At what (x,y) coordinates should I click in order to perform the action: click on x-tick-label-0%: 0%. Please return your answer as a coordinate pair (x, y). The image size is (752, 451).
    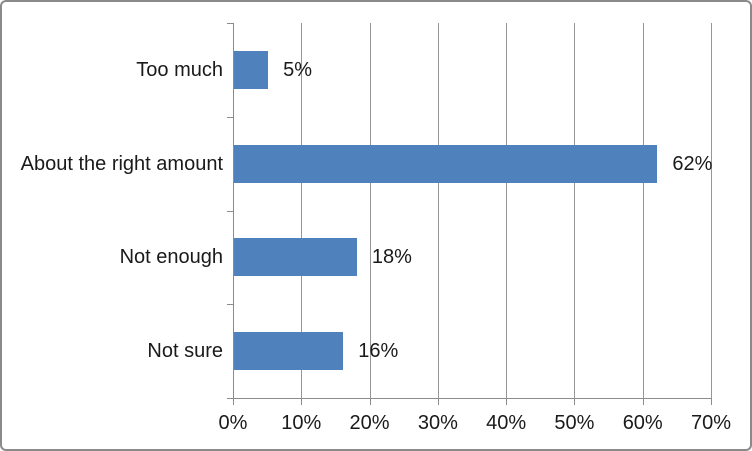
    Looking at the image, I should click on (233, 423).